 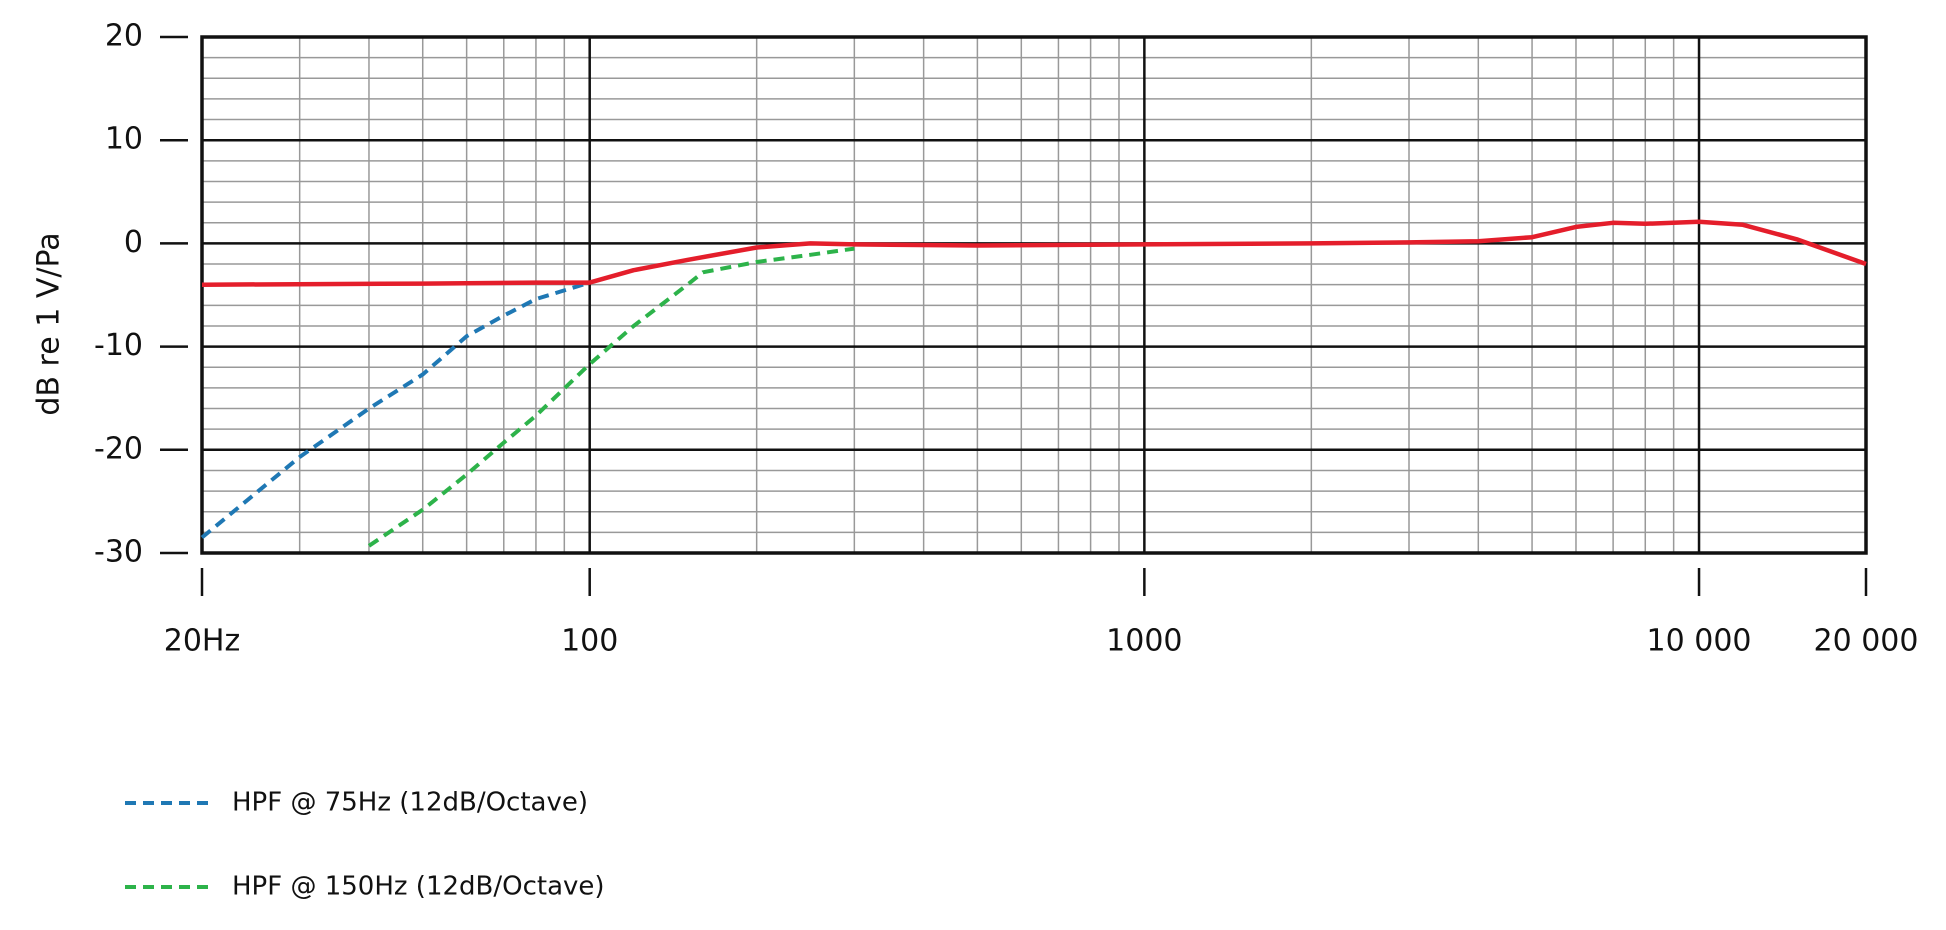 What do you see at coordinates (118, 345) in the screenshot?
I see `y-tick-label: -10` at bounding box center [118, 345].